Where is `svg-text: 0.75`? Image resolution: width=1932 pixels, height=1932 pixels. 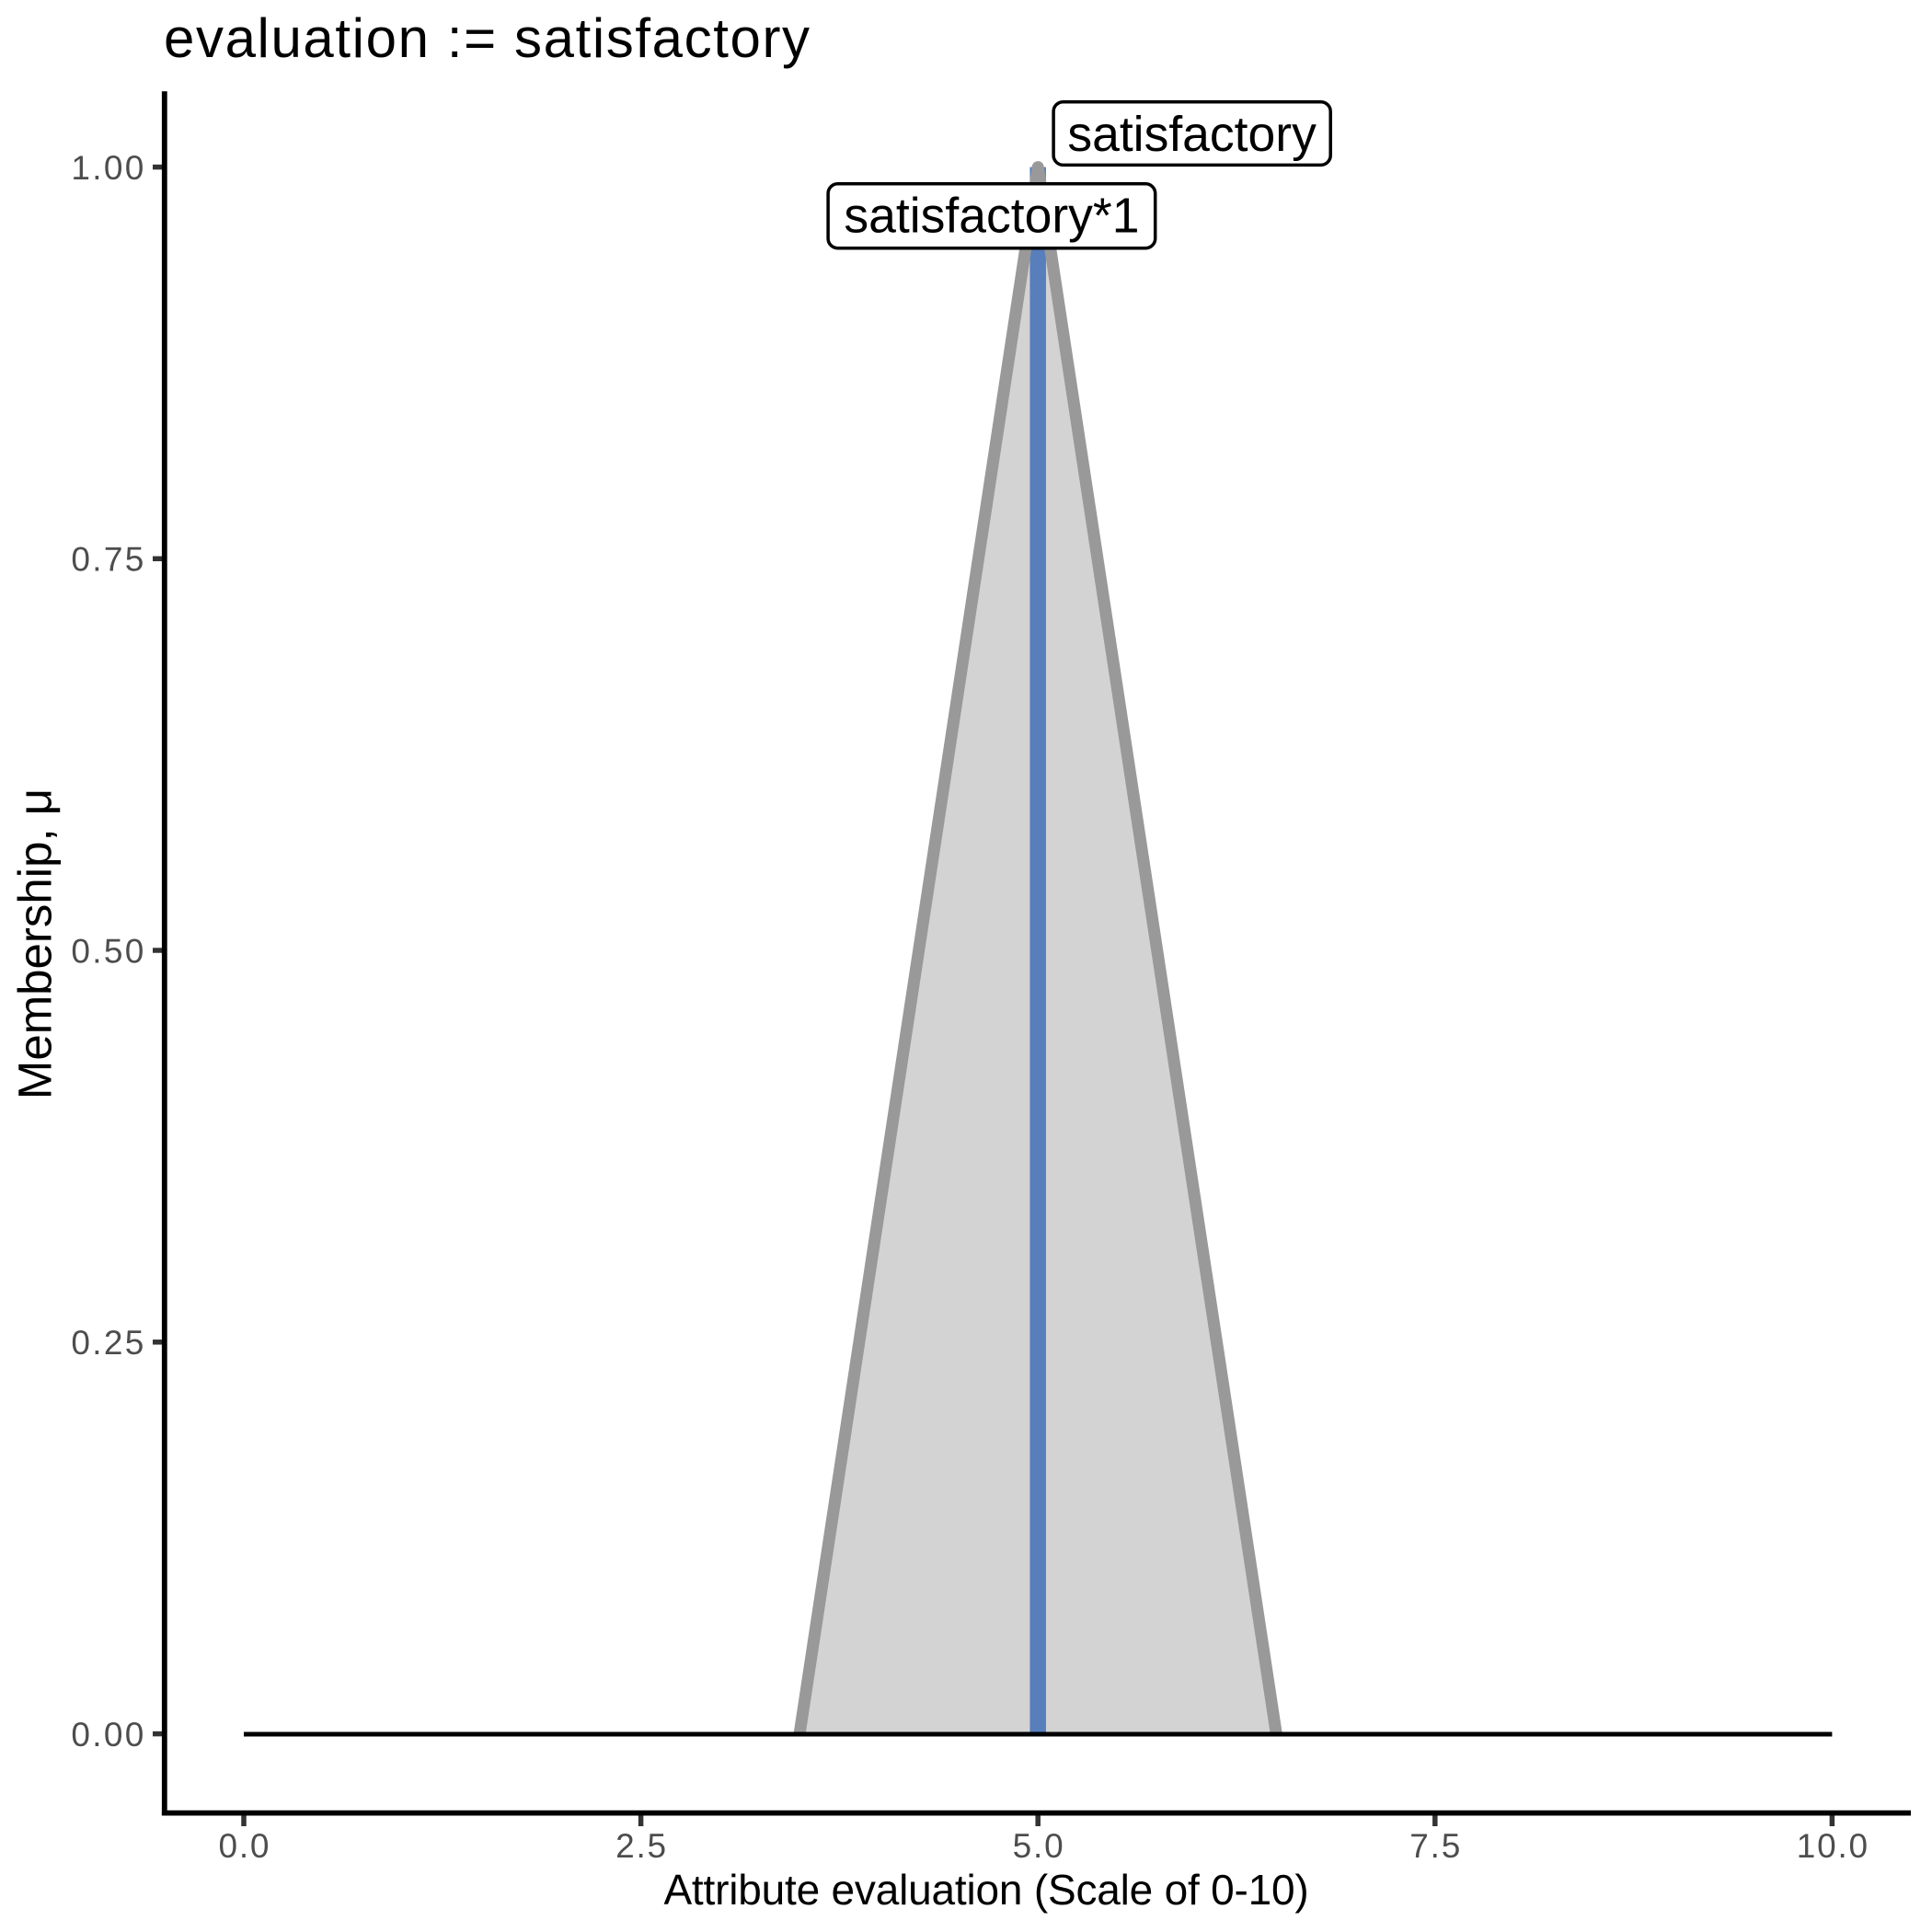 svg-text: 0.75 is located at coordinates (108, 560).